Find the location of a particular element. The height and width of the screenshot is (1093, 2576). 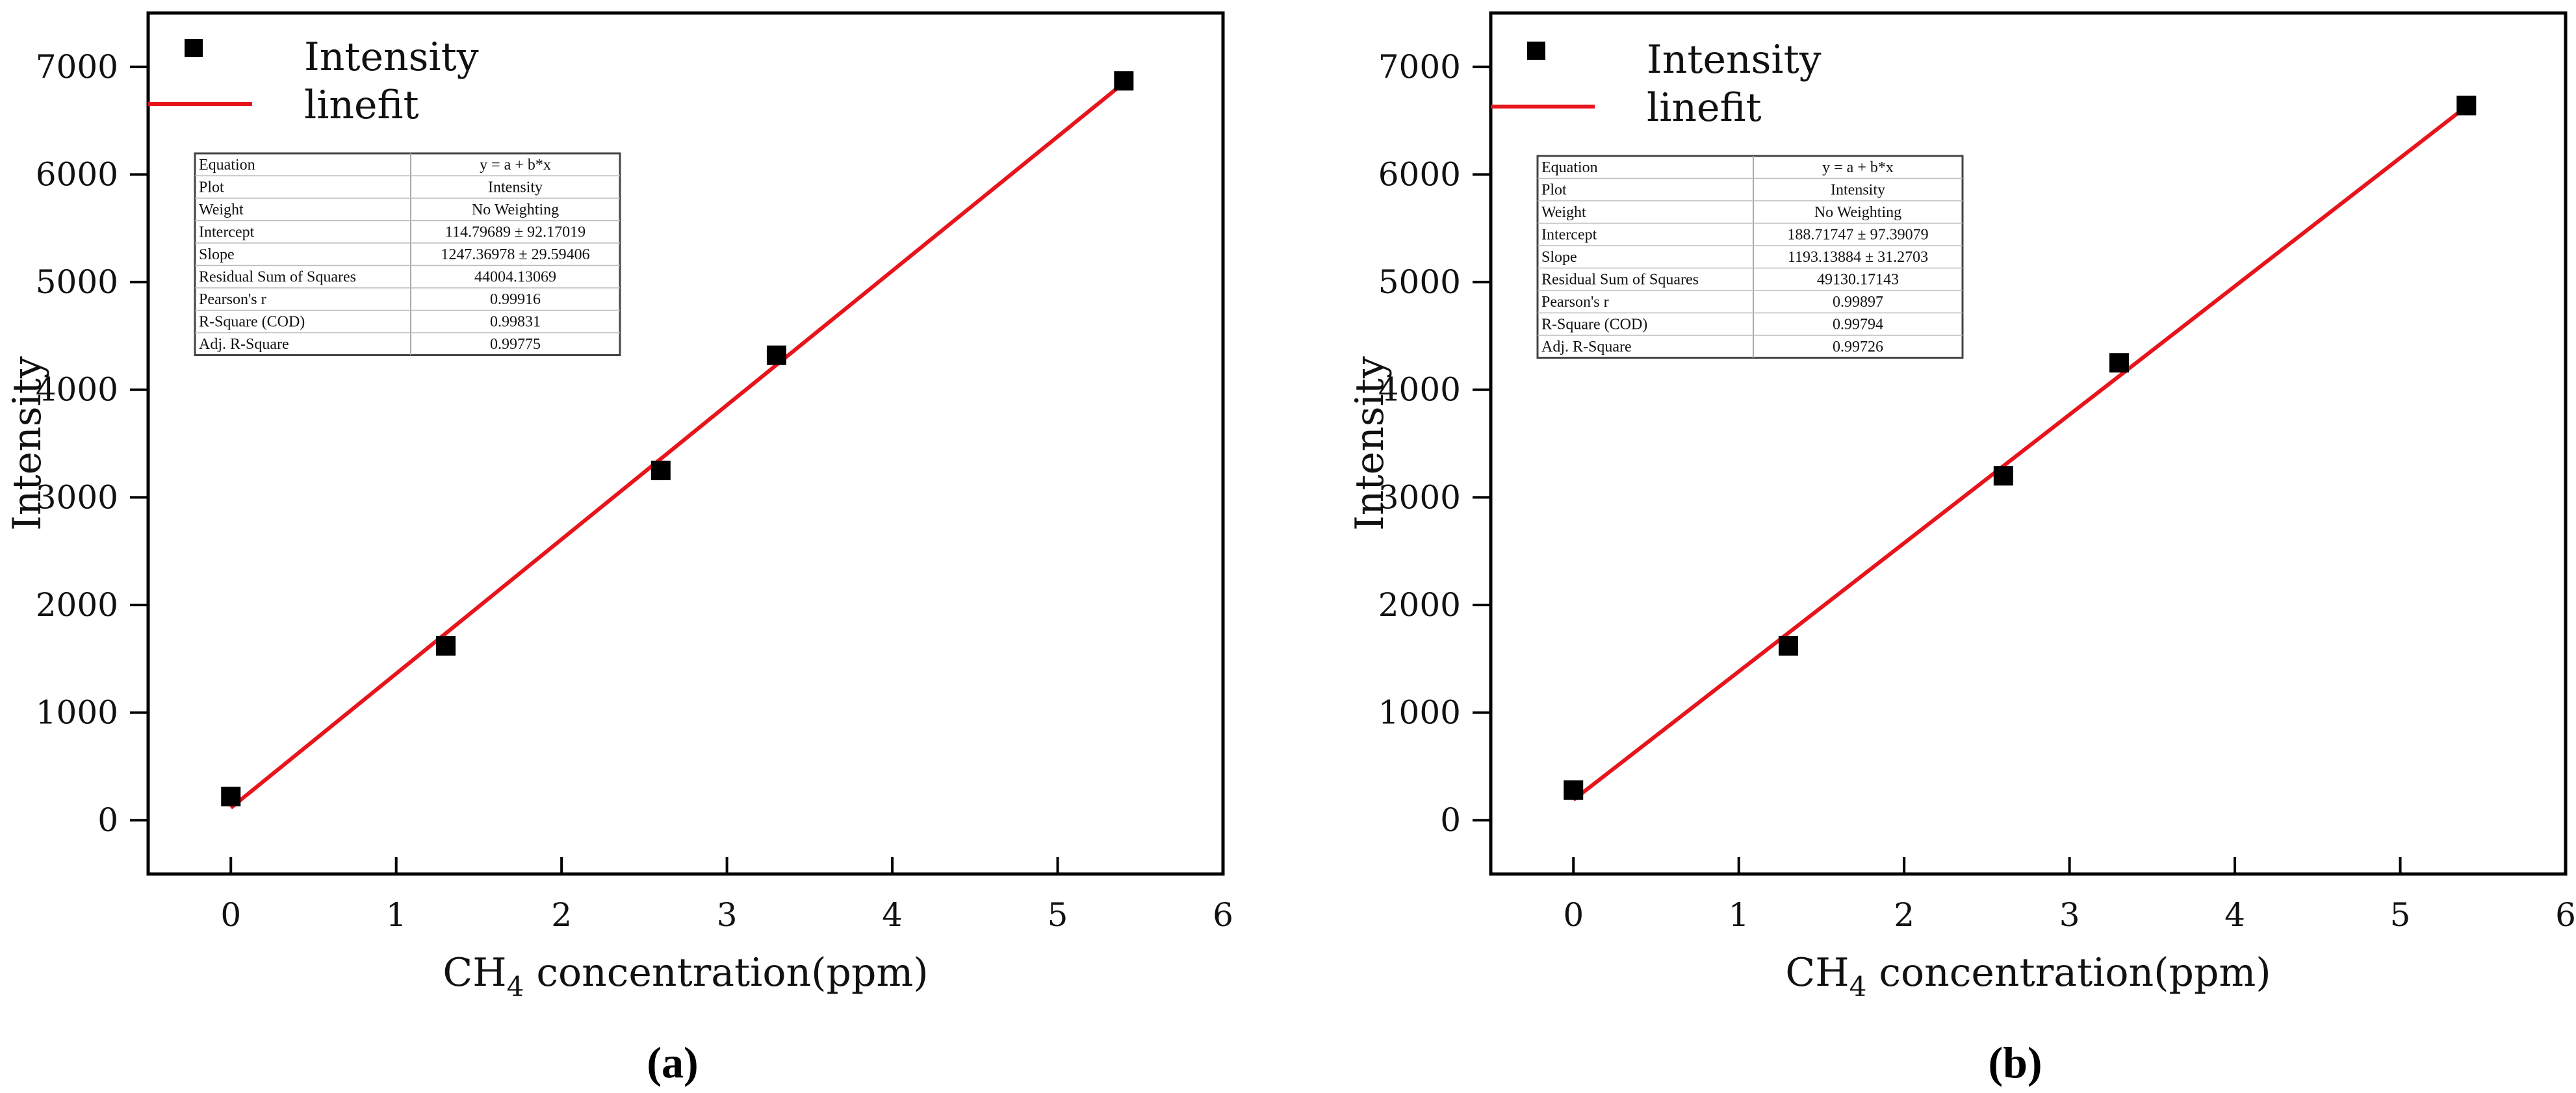

fit-table-value: 0.99897 is located at coordinates (1858, 303).